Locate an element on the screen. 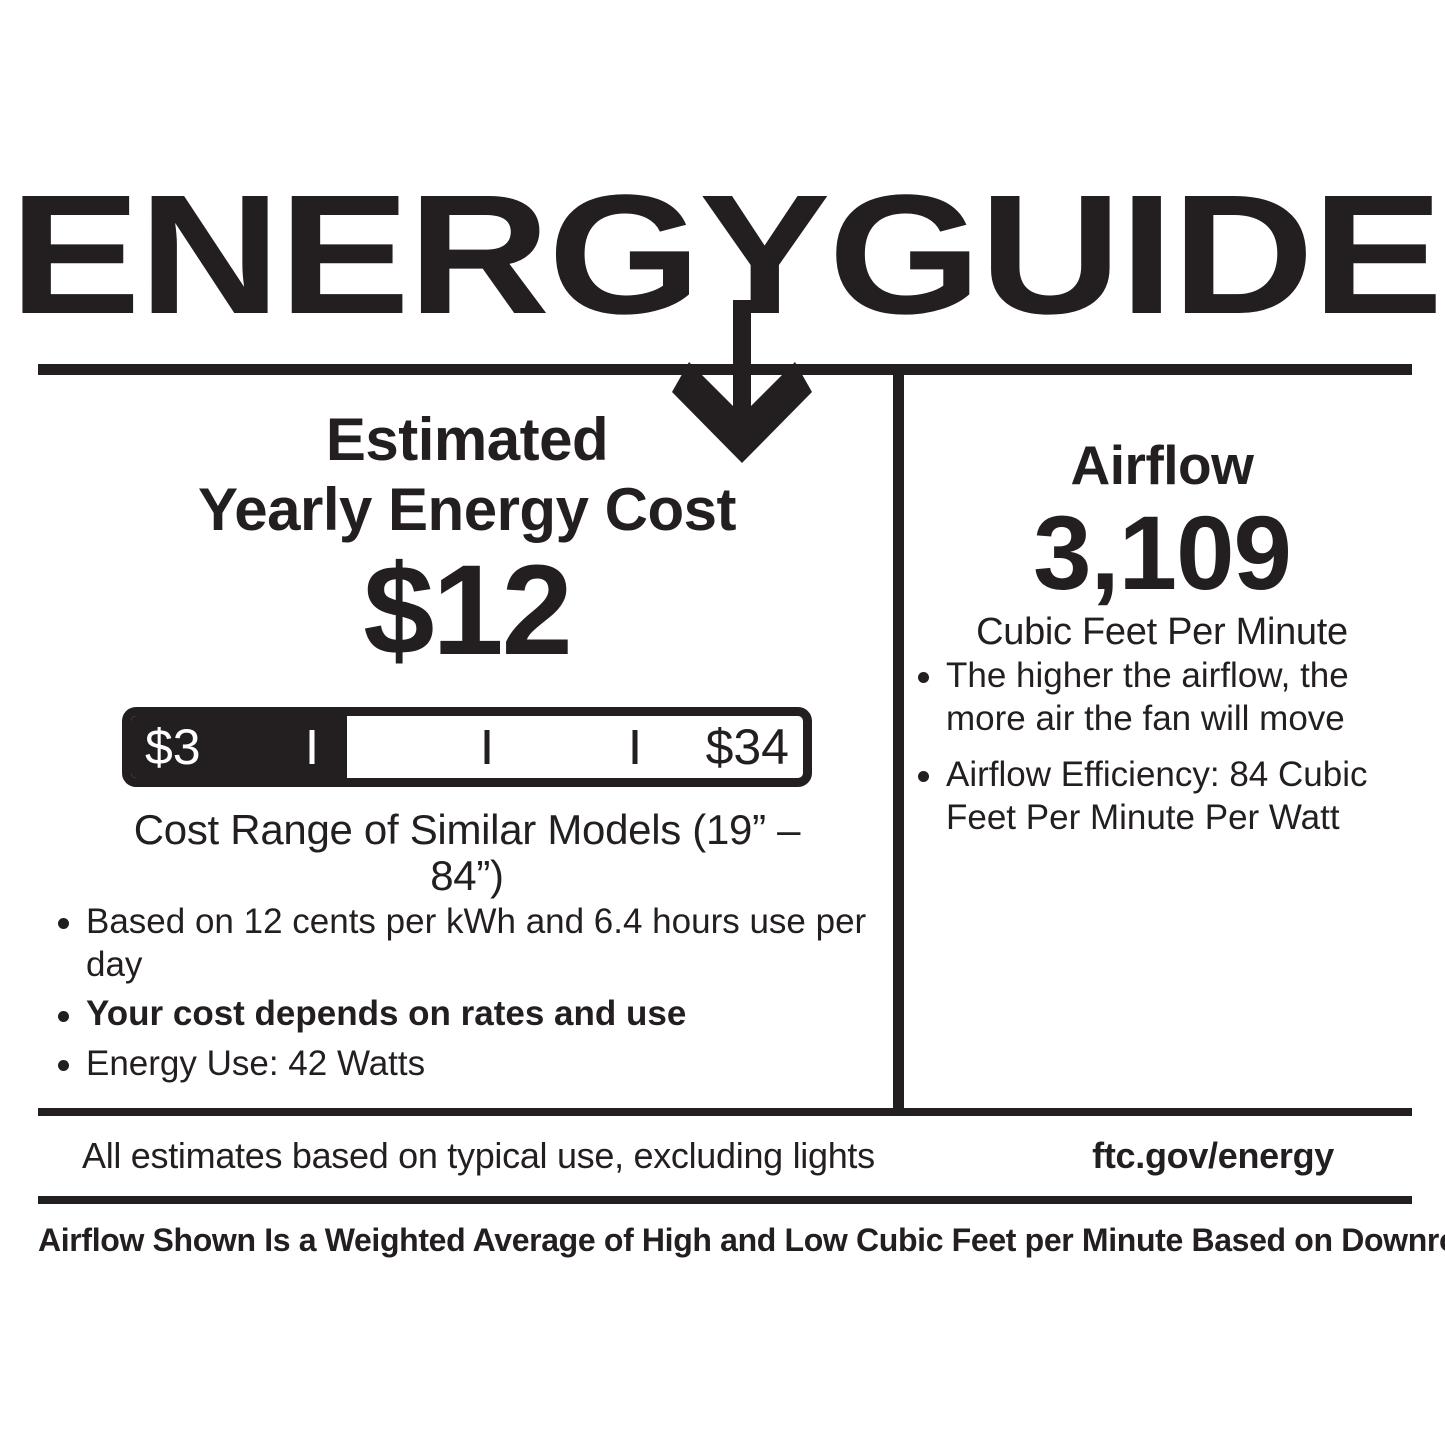 This screenshot has height=1445, width=1445. list-item: Your cost depends on rates and use is located at coordinates (467, 1013).